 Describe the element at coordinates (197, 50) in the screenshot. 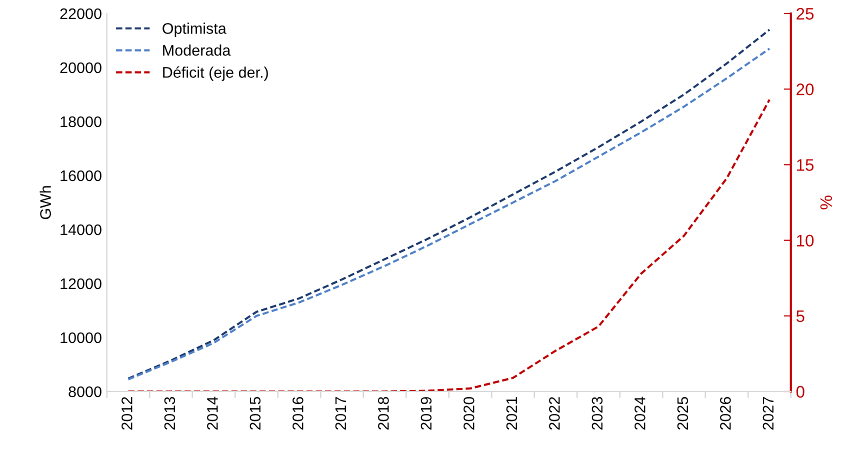

I see `legend-label: Moderada` at that location.